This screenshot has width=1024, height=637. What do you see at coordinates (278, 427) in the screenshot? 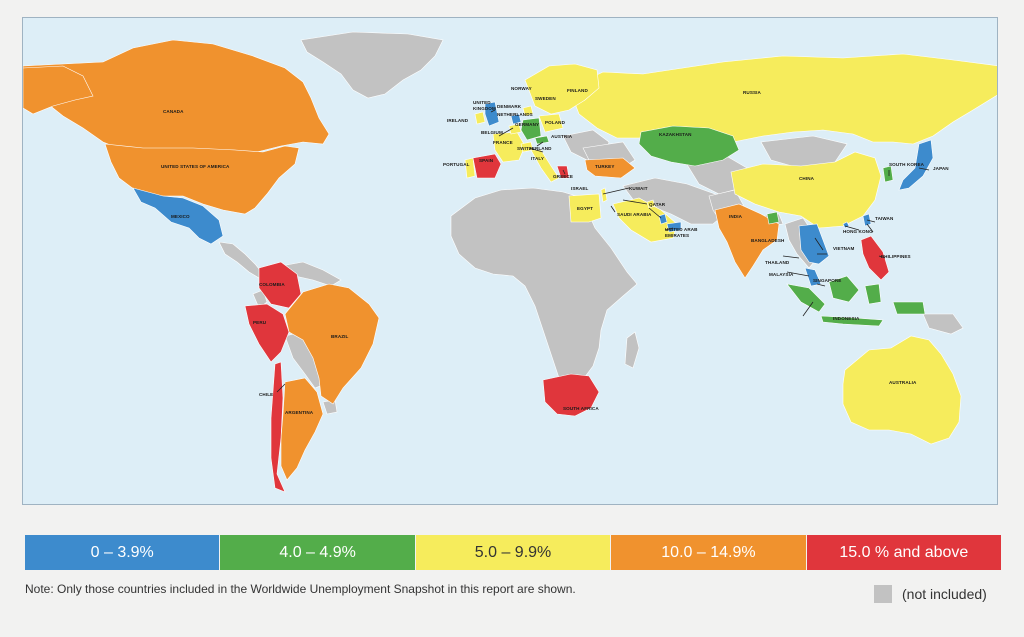
I see `chile-shape` at bounding box center [278, 427].